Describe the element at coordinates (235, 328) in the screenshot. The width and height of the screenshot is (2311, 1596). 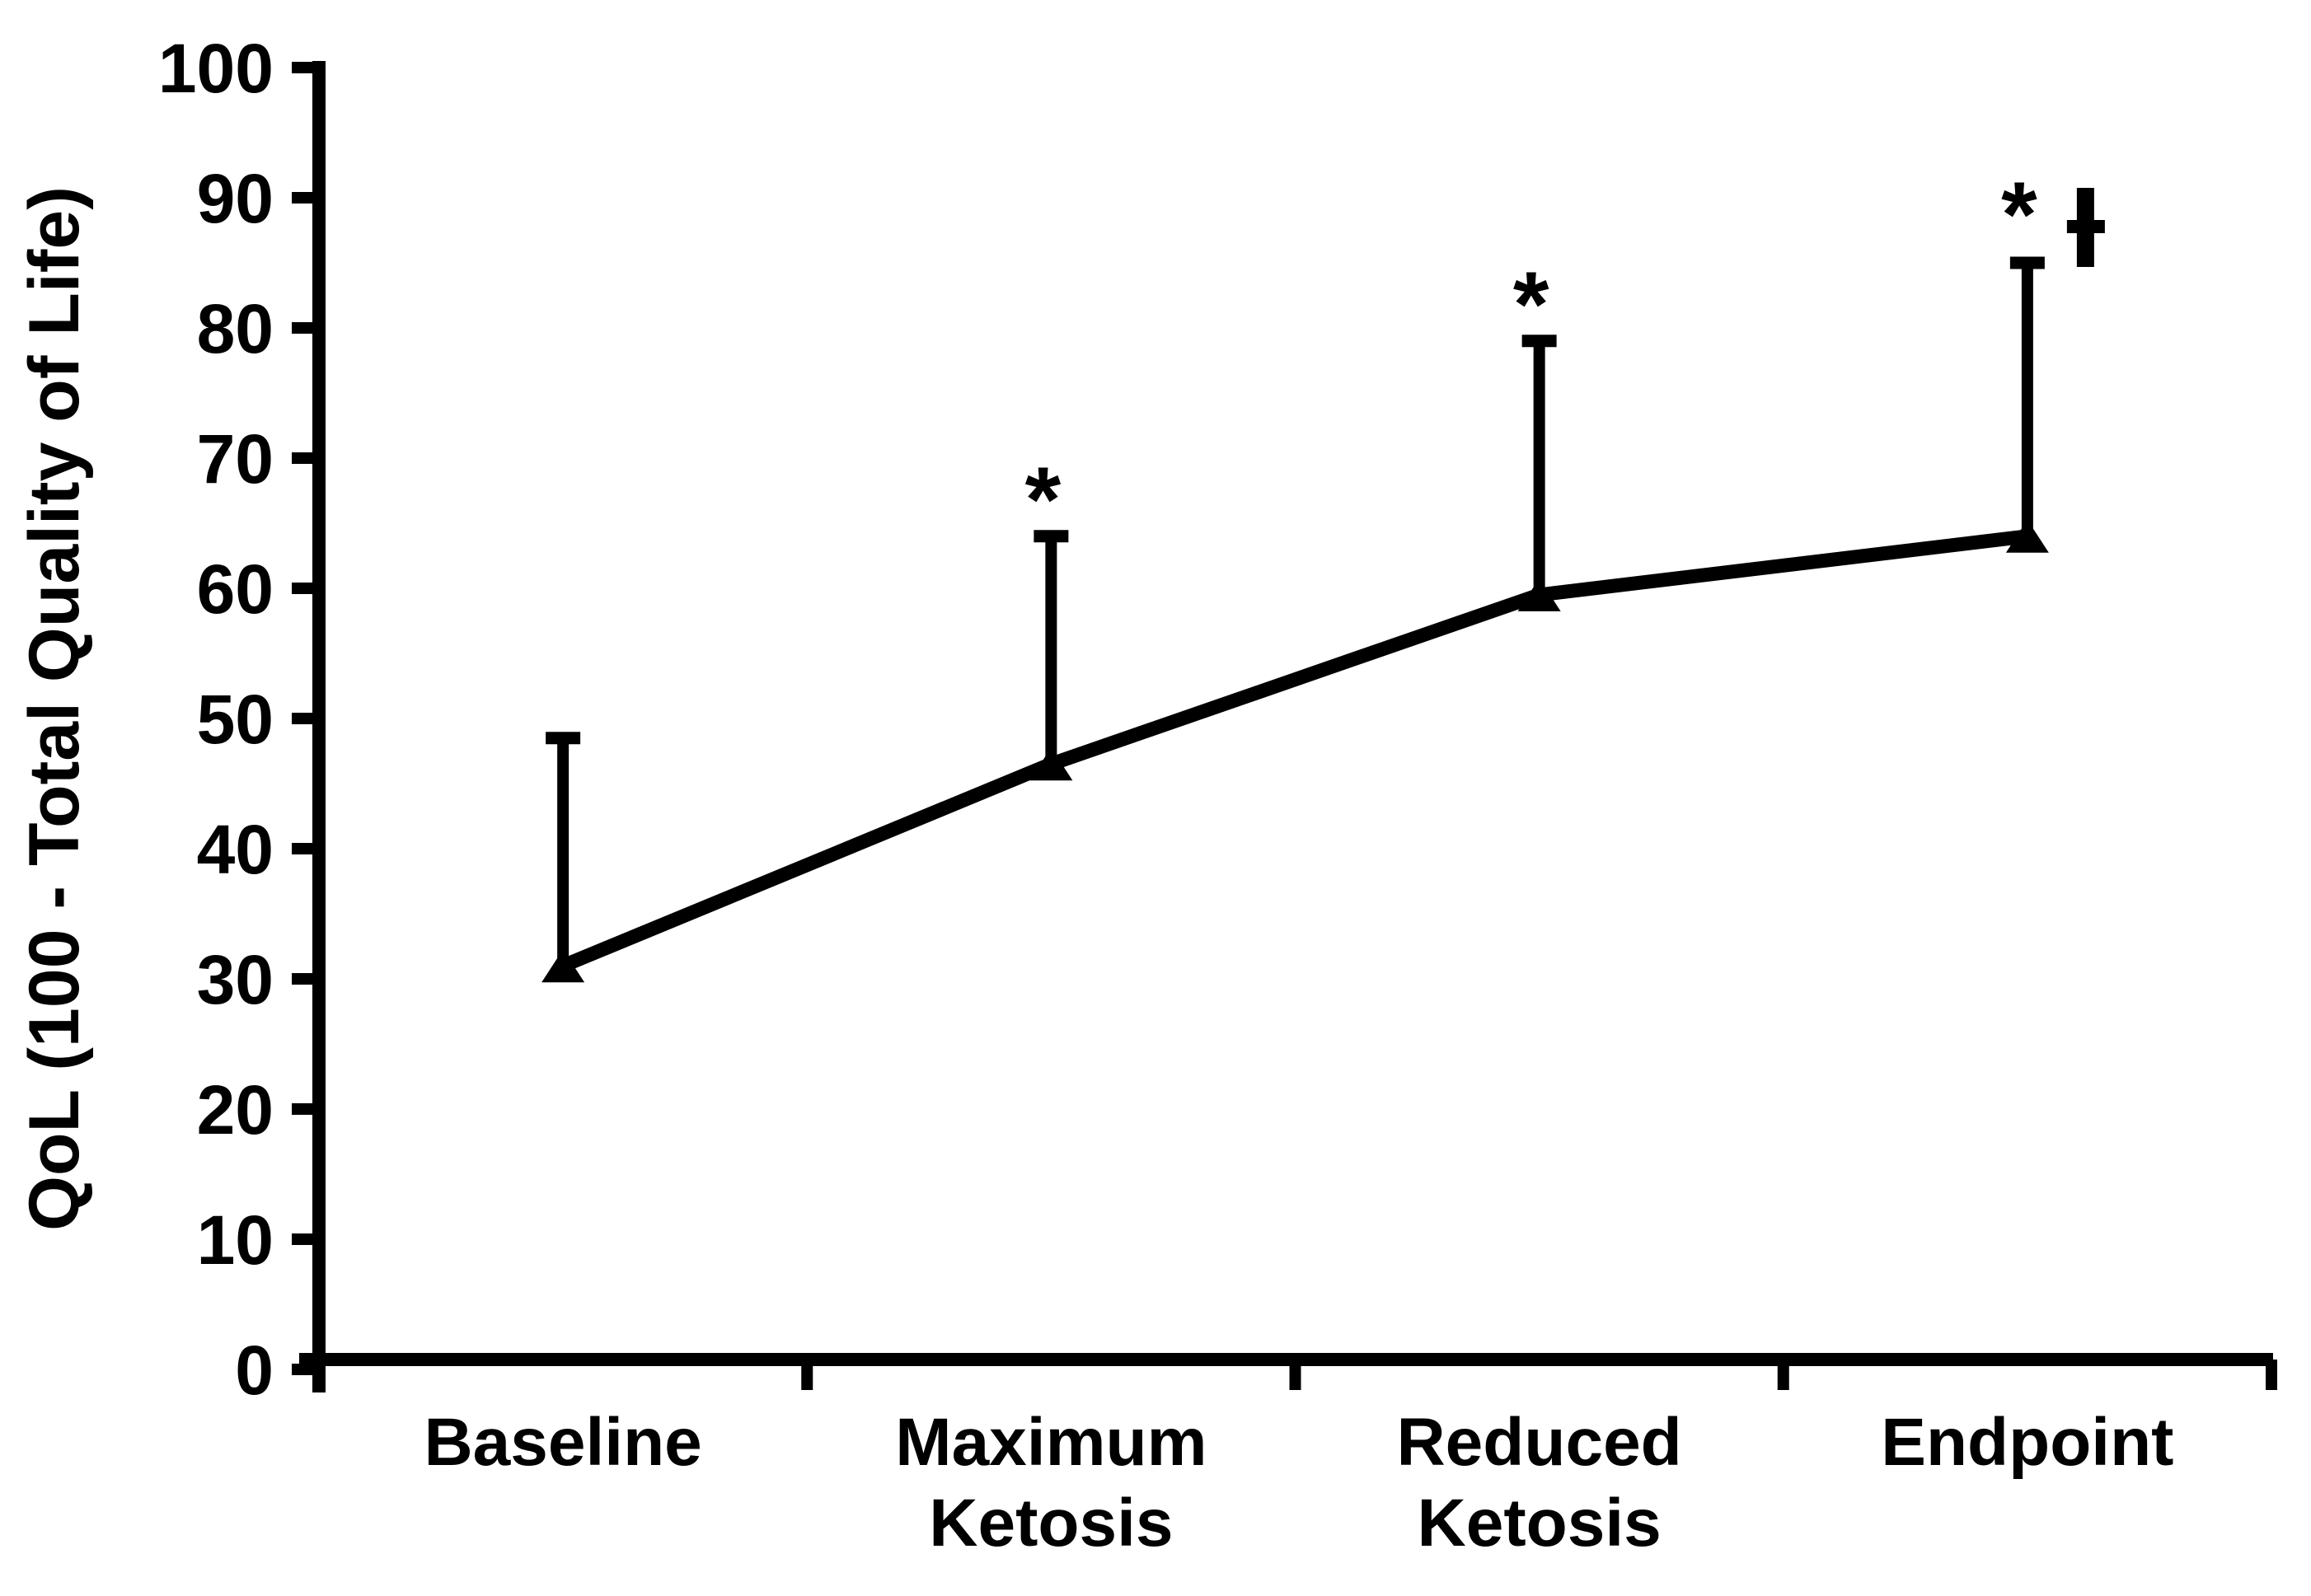
I see `y-tick-label: 80` at that location.